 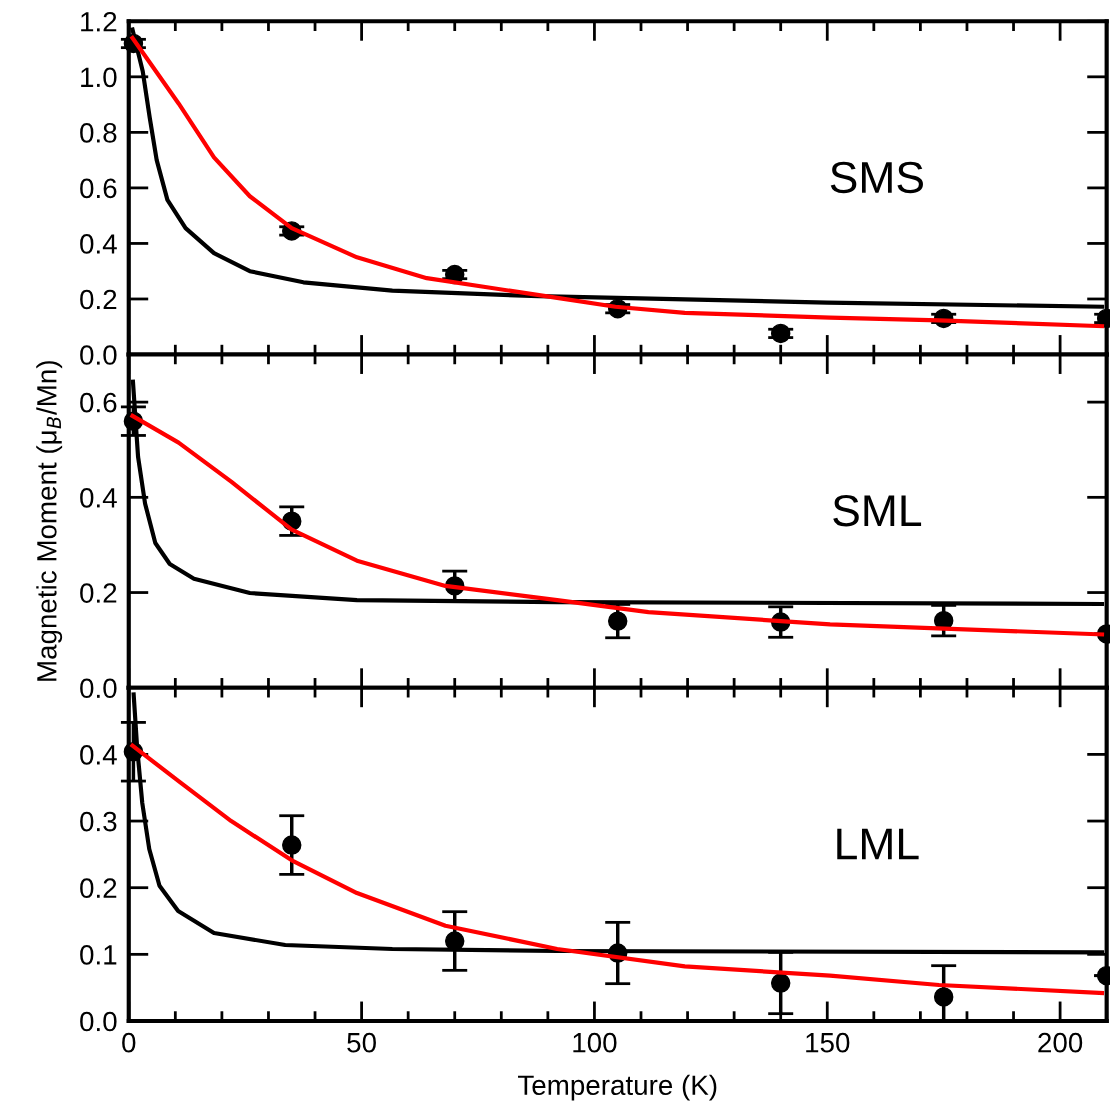 What do you see at coordinates (1060, 1042) in the screenshot?
I see `x-tick-label: 200` at bounding box center [1060, 1042].